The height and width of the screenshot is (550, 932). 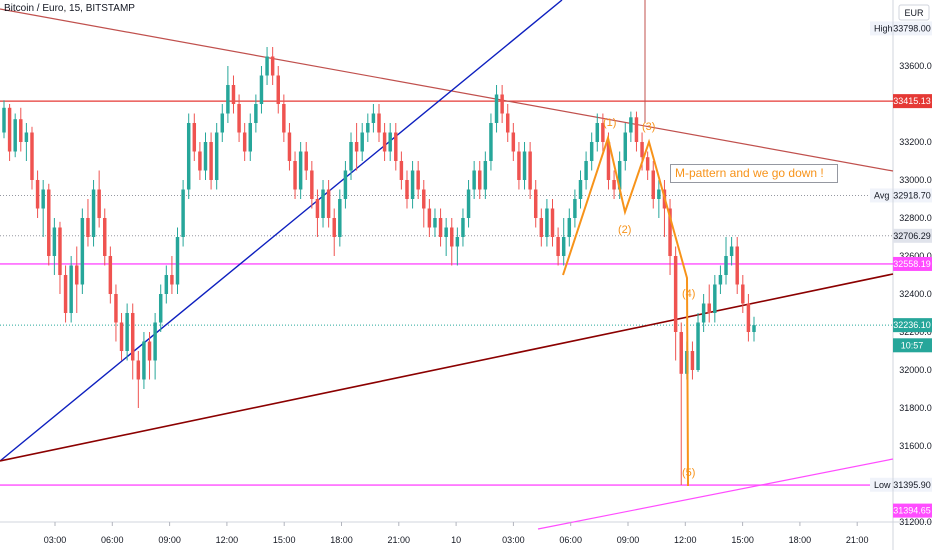 I want to click on price-badge-value: 32706.29, so click(x=912, y=236).